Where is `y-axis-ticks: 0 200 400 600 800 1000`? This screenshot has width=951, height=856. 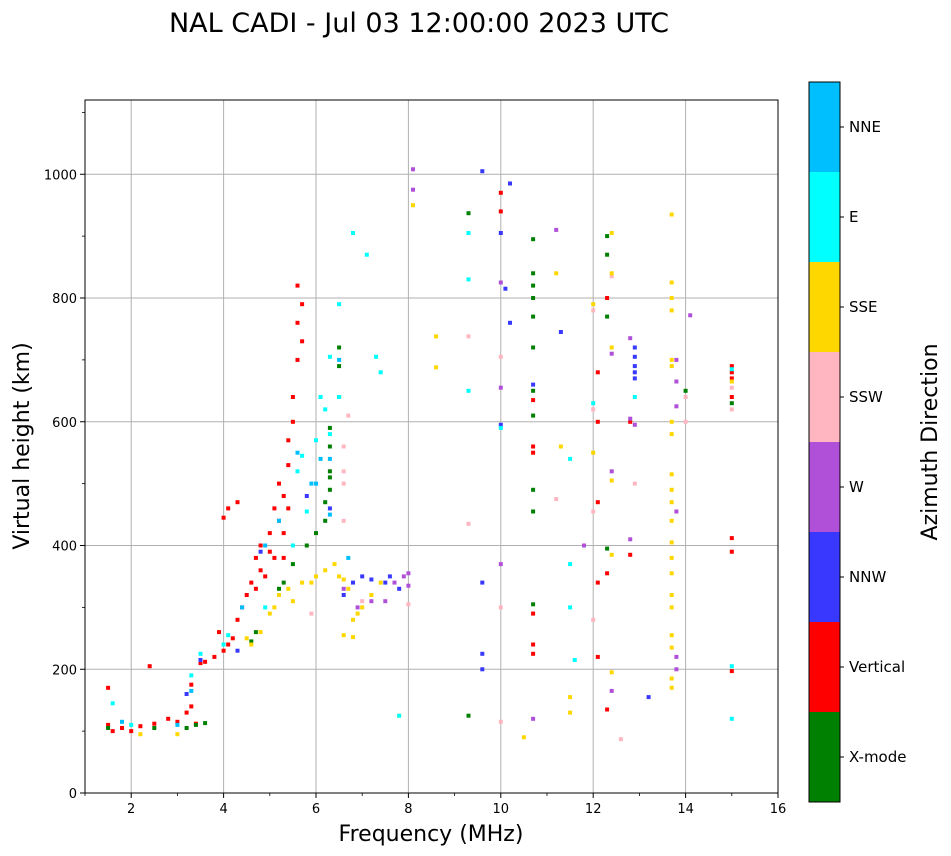 y-axis-ticks: 0 200 400 600 800 1000 is located at coordinates (64, 456).